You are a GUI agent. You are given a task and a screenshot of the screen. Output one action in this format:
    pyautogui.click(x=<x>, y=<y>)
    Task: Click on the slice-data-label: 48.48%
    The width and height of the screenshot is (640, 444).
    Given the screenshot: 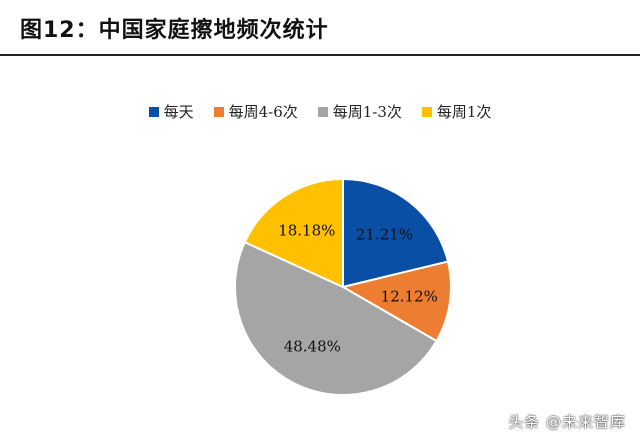 What is the action you would take?
    pyautogui.click(x=312, y=347)
    